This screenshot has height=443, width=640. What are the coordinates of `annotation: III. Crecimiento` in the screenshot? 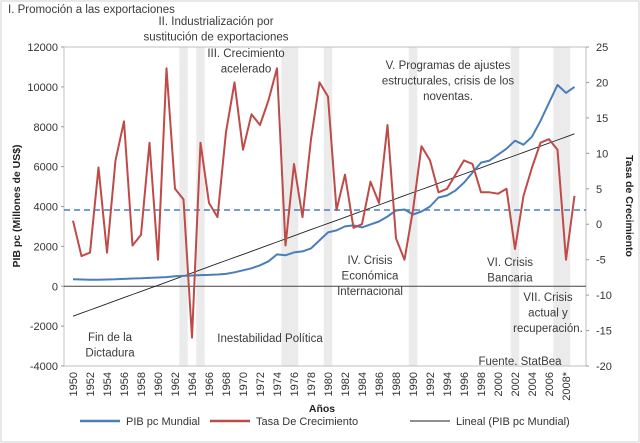 It's located at (245, 54).